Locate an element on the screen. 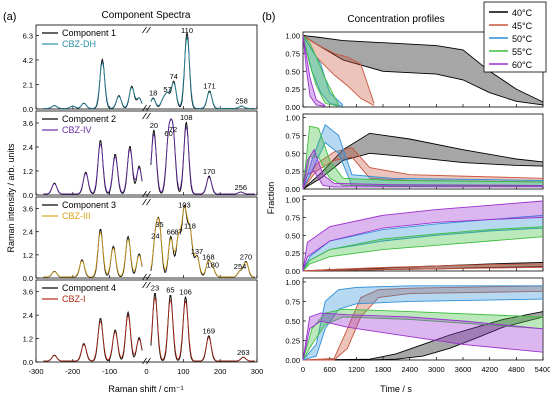 The width and height of the screenshot is (550, 400). panel-b-ylabel: Fraction is located at coordinates (271, 198).